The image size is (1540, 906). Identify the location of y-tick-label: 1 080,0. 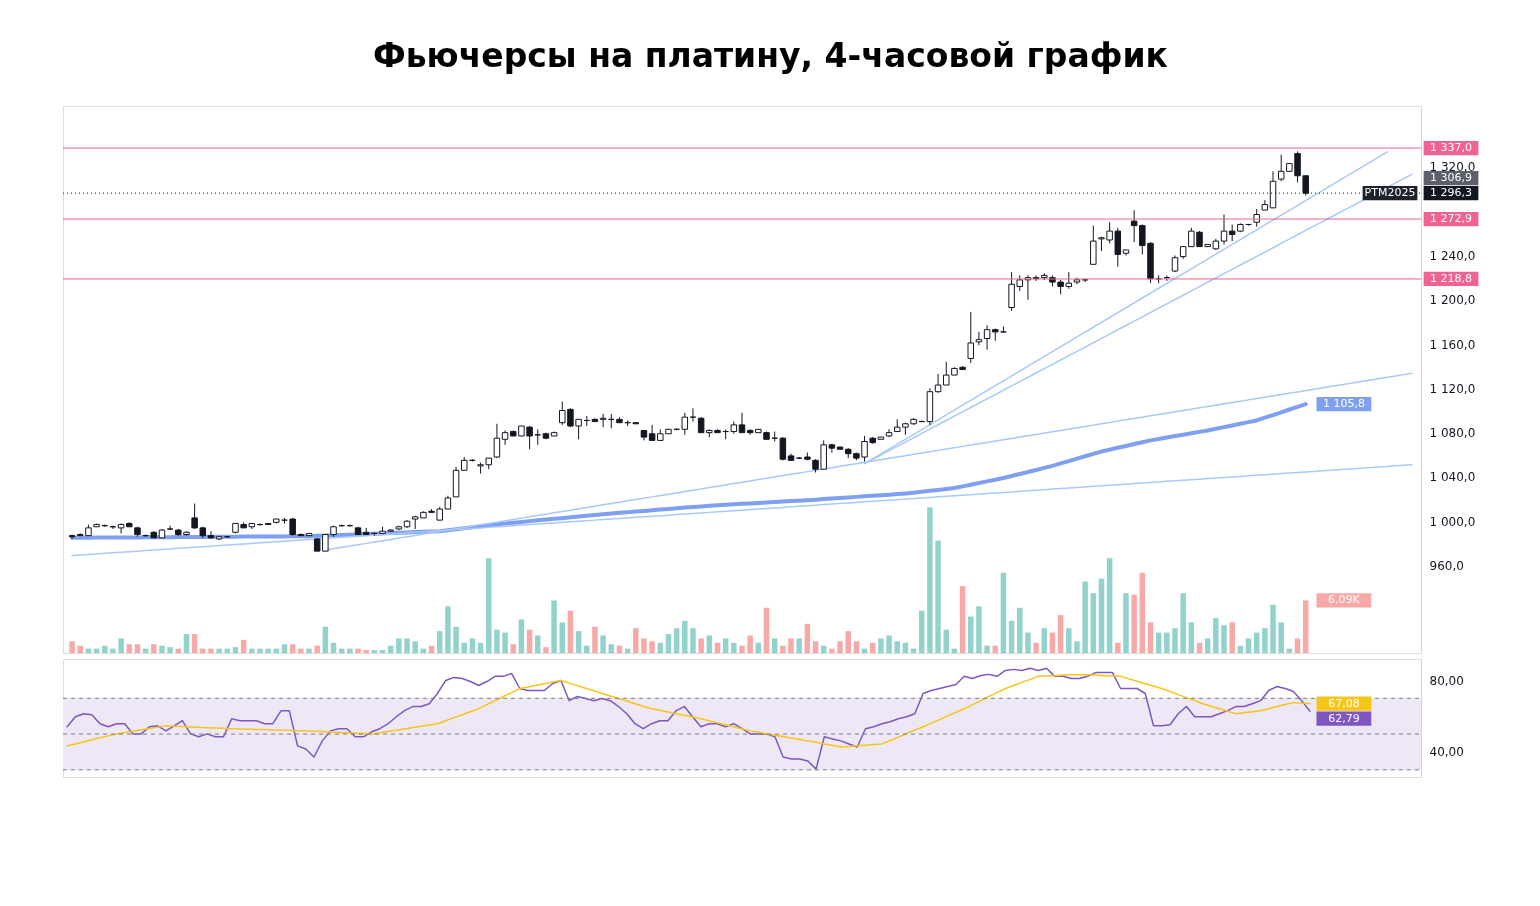
(1452, 433).